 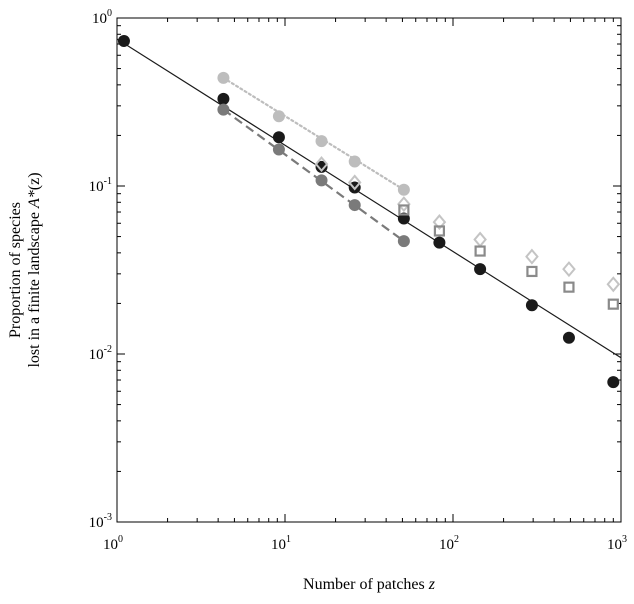 I want to click on fit-line-dashed, so click(x=313, y=175).